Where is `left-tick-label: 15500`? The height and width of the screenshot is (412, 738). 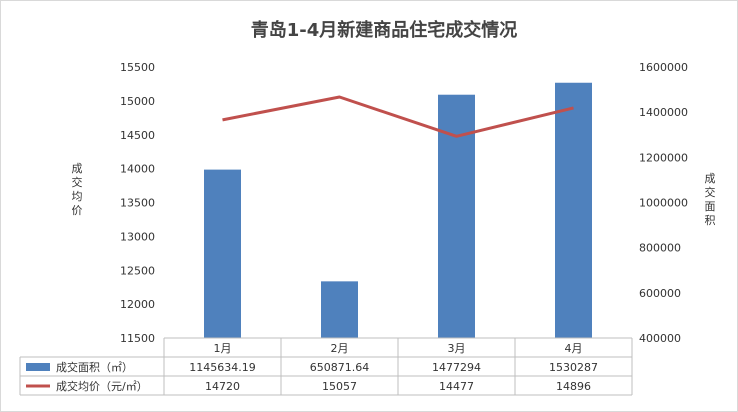
left-tick-label: 15500 is located at coordinates (137, 67).